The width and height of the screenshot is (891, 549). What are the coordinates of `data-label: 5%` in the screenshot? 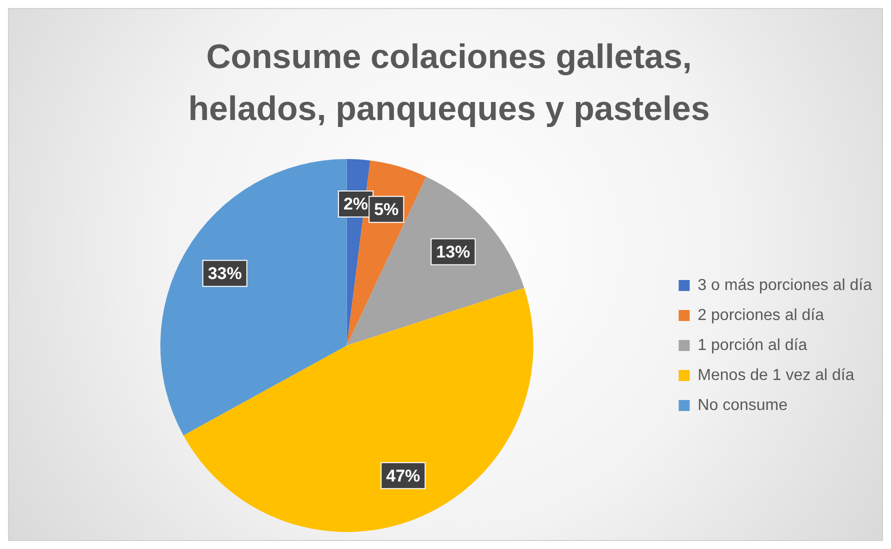 It's located at (386, 210).